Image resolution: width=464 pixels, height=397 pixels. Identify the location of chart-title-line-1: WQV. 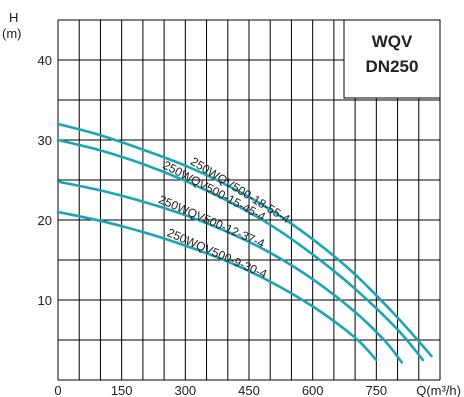
(392, 41).